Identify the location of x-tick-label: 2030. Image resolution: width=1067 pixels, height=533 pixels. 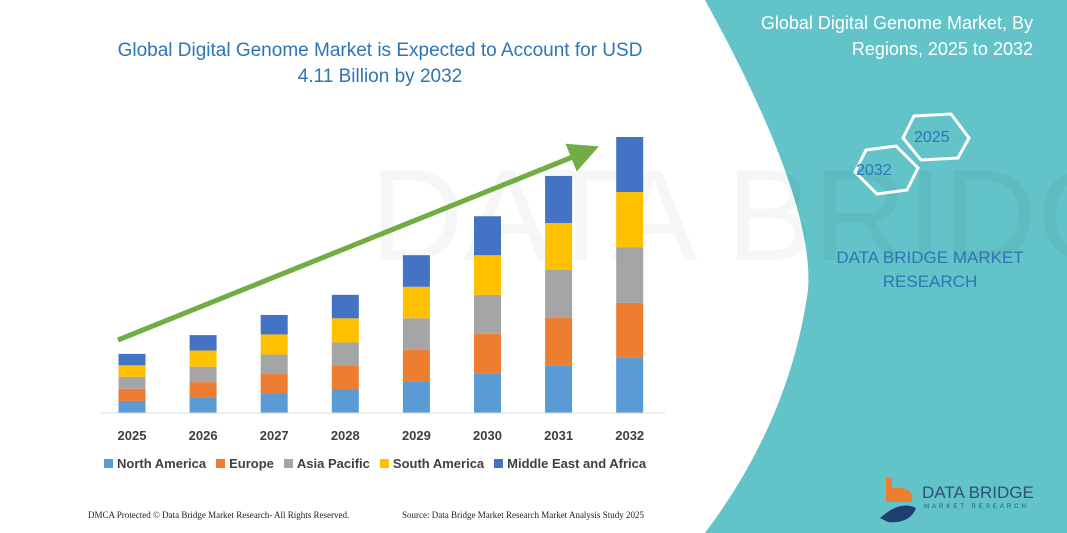
(487, 435).